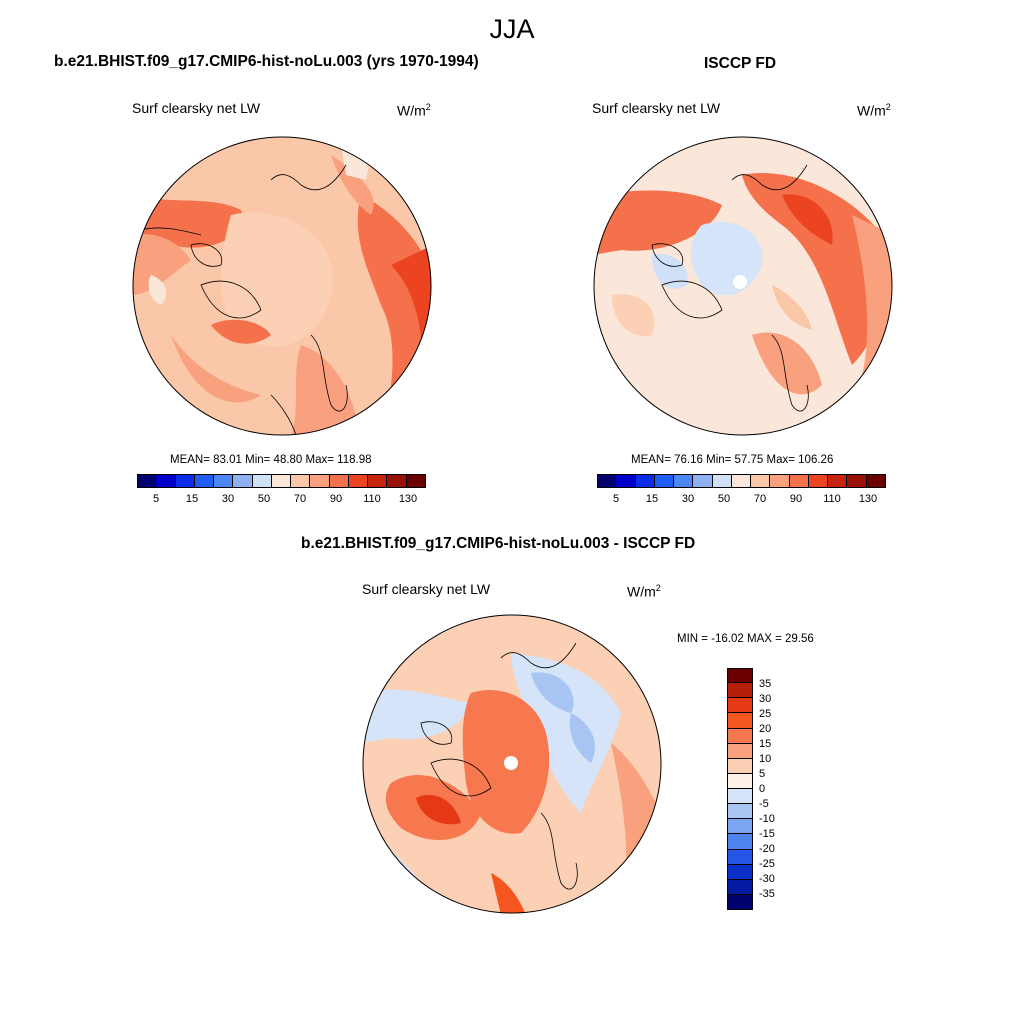 This screenshot has height=1024, width=1024. What do you see at coordinates (336, 499) in the screenshot?
I see `model-tick: 90` at bounding box center [336, 499].